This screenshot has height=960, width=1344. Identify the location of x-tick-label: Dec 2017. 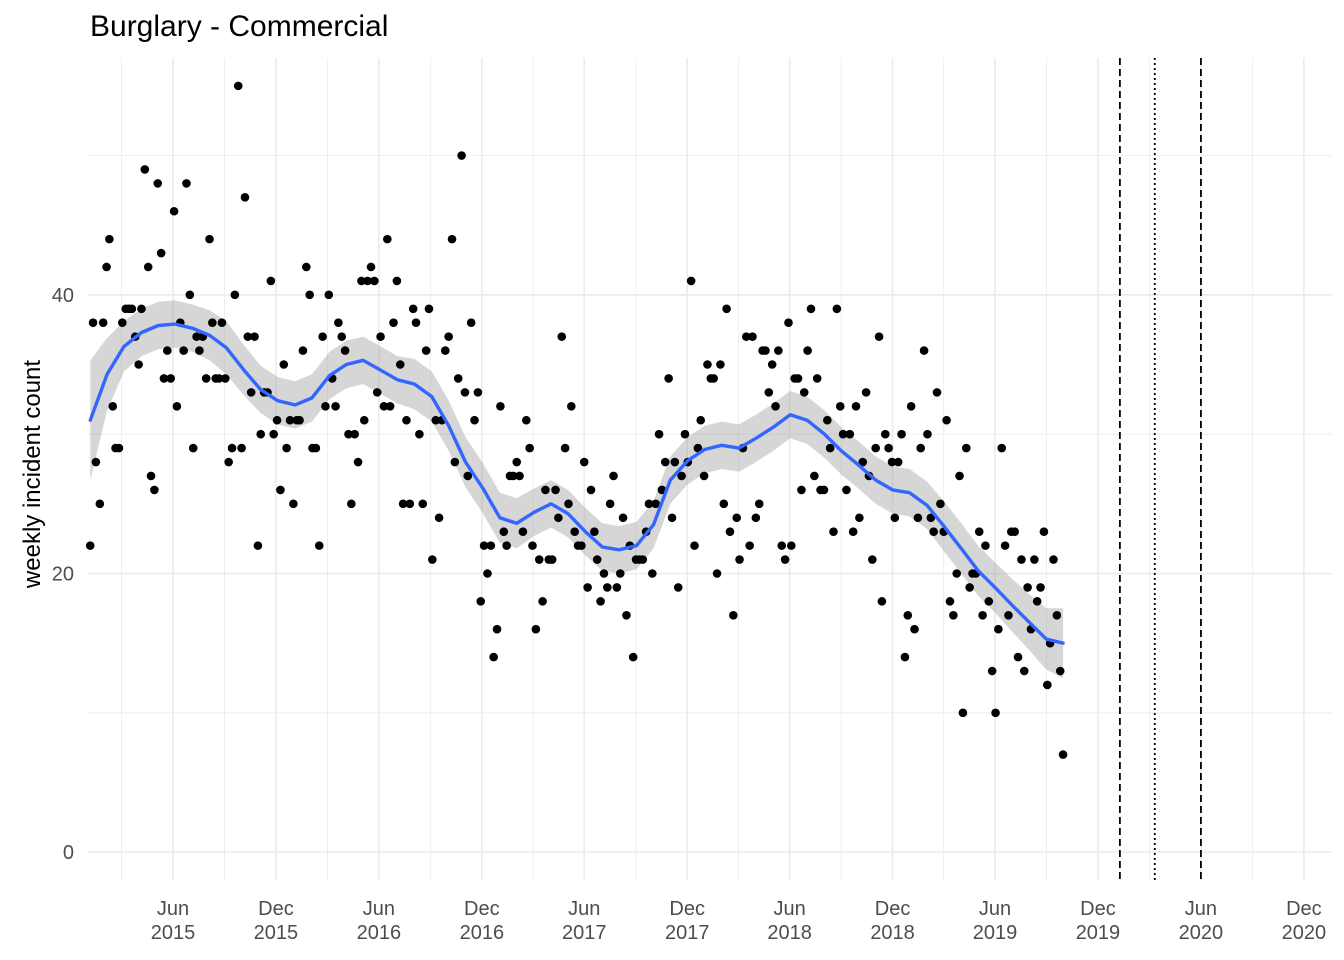
(687, 921).